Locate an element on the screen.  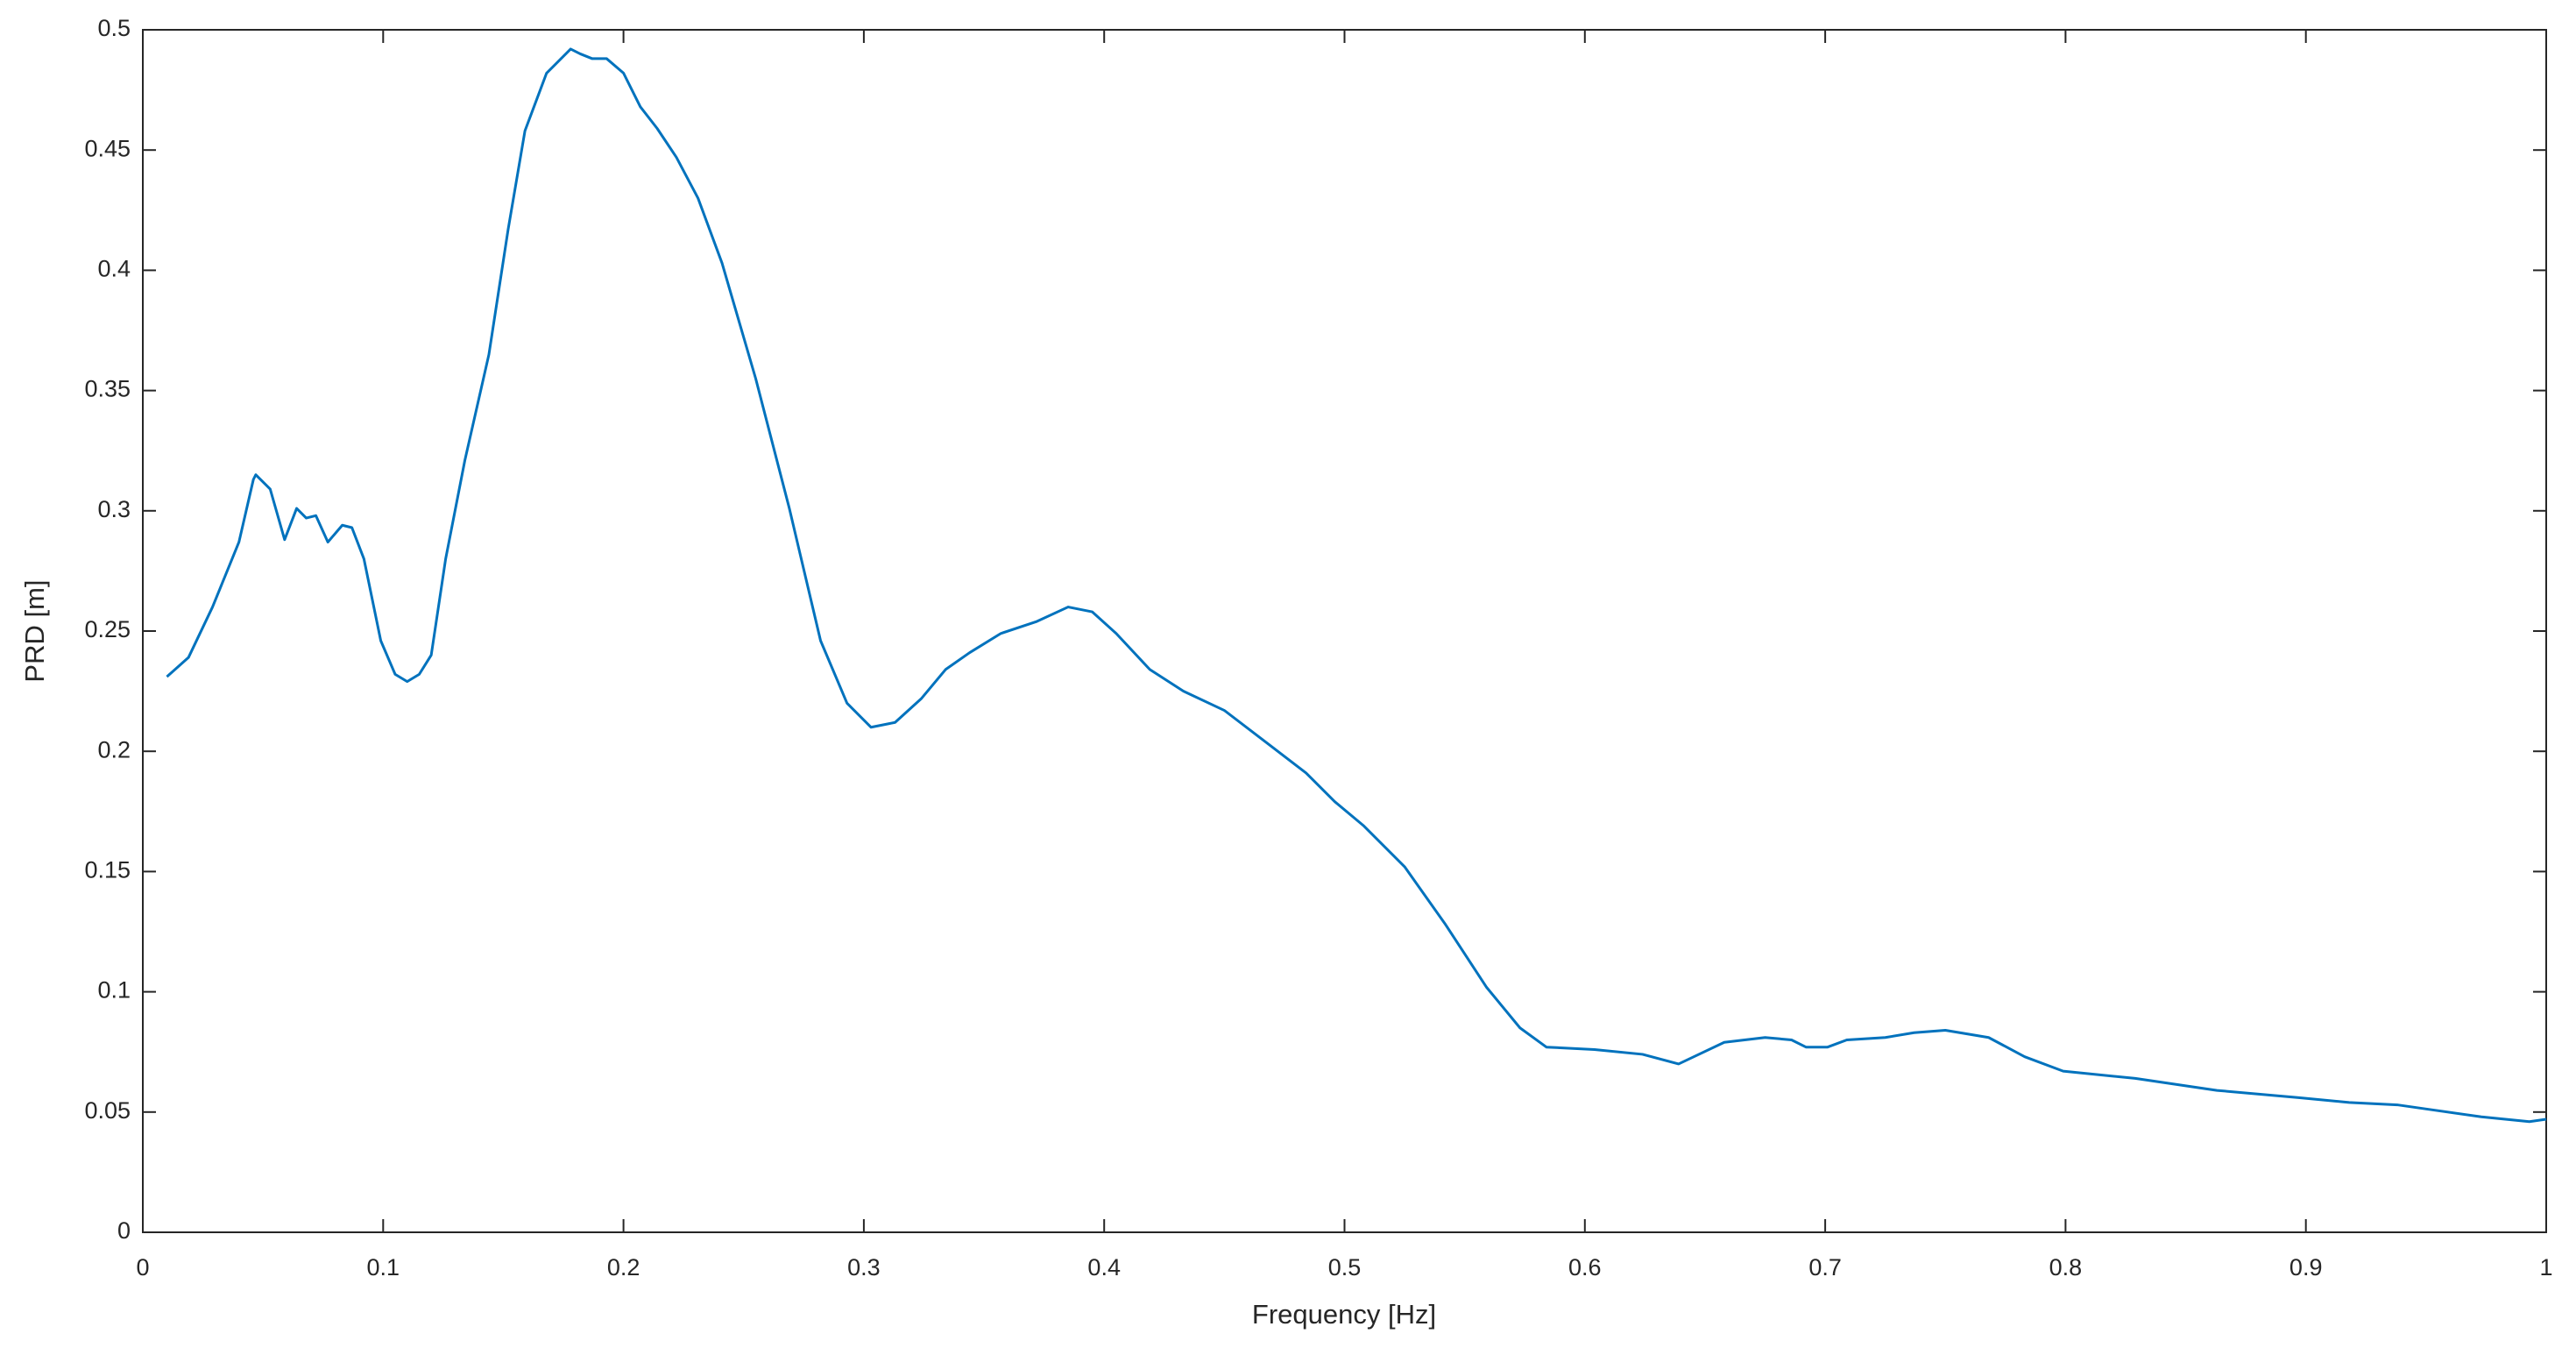
x-tick-label: 0.8 is located at coordinates (2066, 1268).